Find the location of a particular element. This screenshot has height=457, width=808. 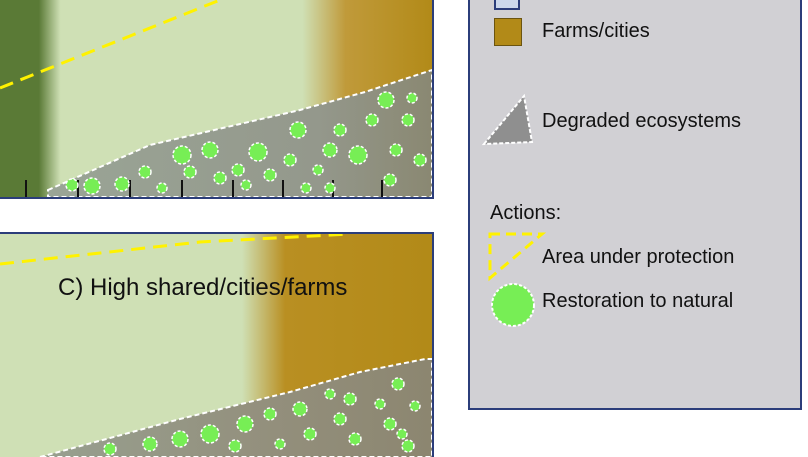

action-item-label: Restoration to natural is located at coordinates (638, 301).